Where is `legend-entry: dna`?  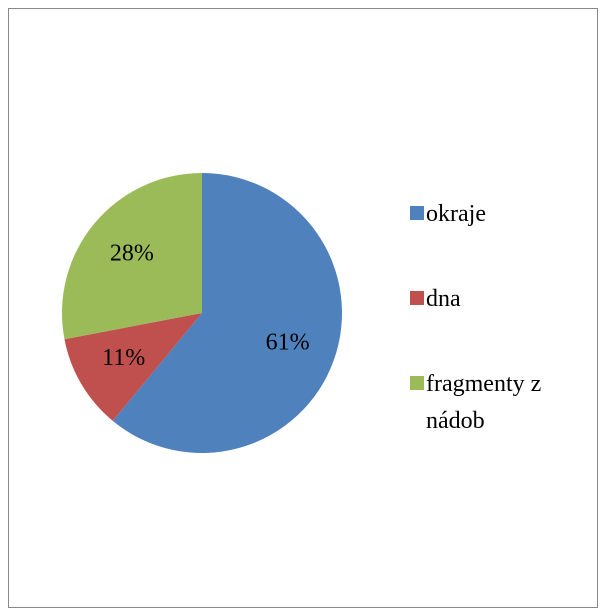 legend-entry: dna is located at coordinates (500, 299).